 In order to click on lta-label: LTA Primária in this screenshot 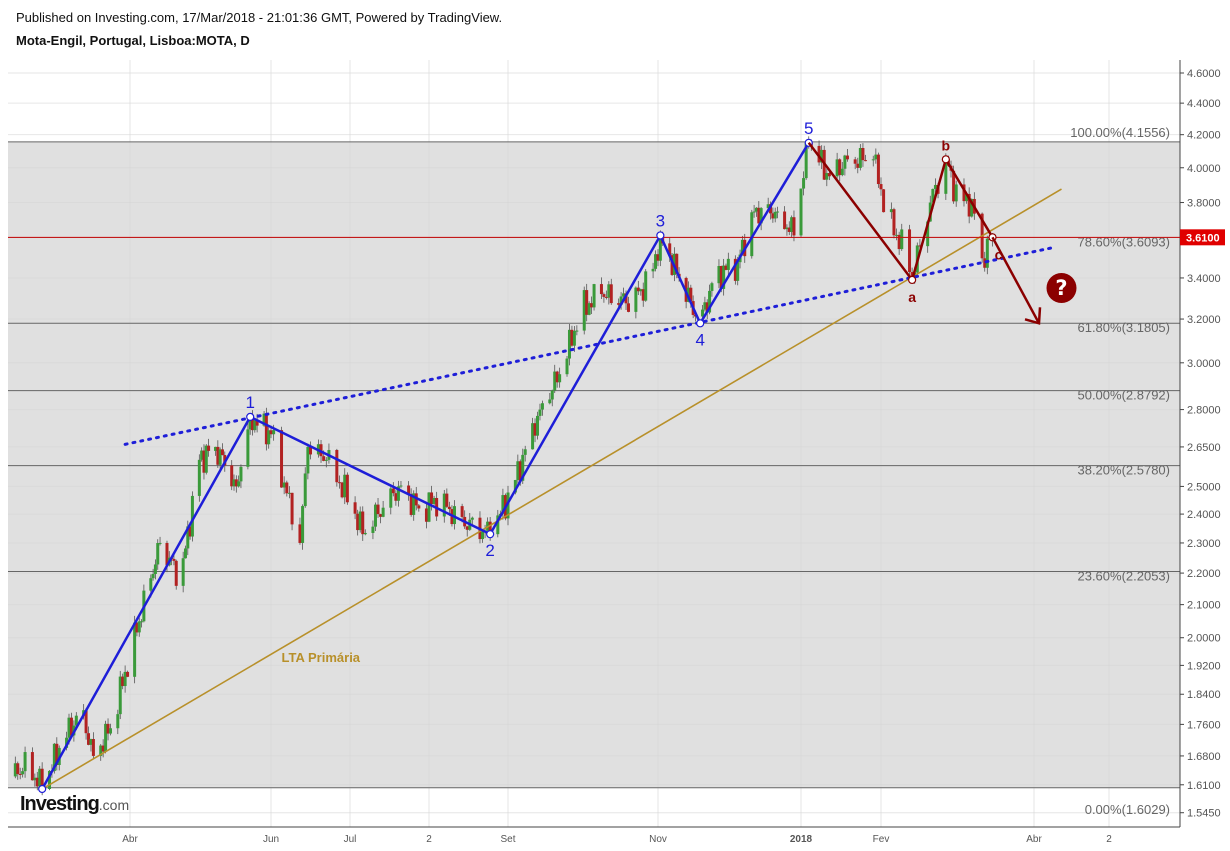, I will do `click(321, 657)`.